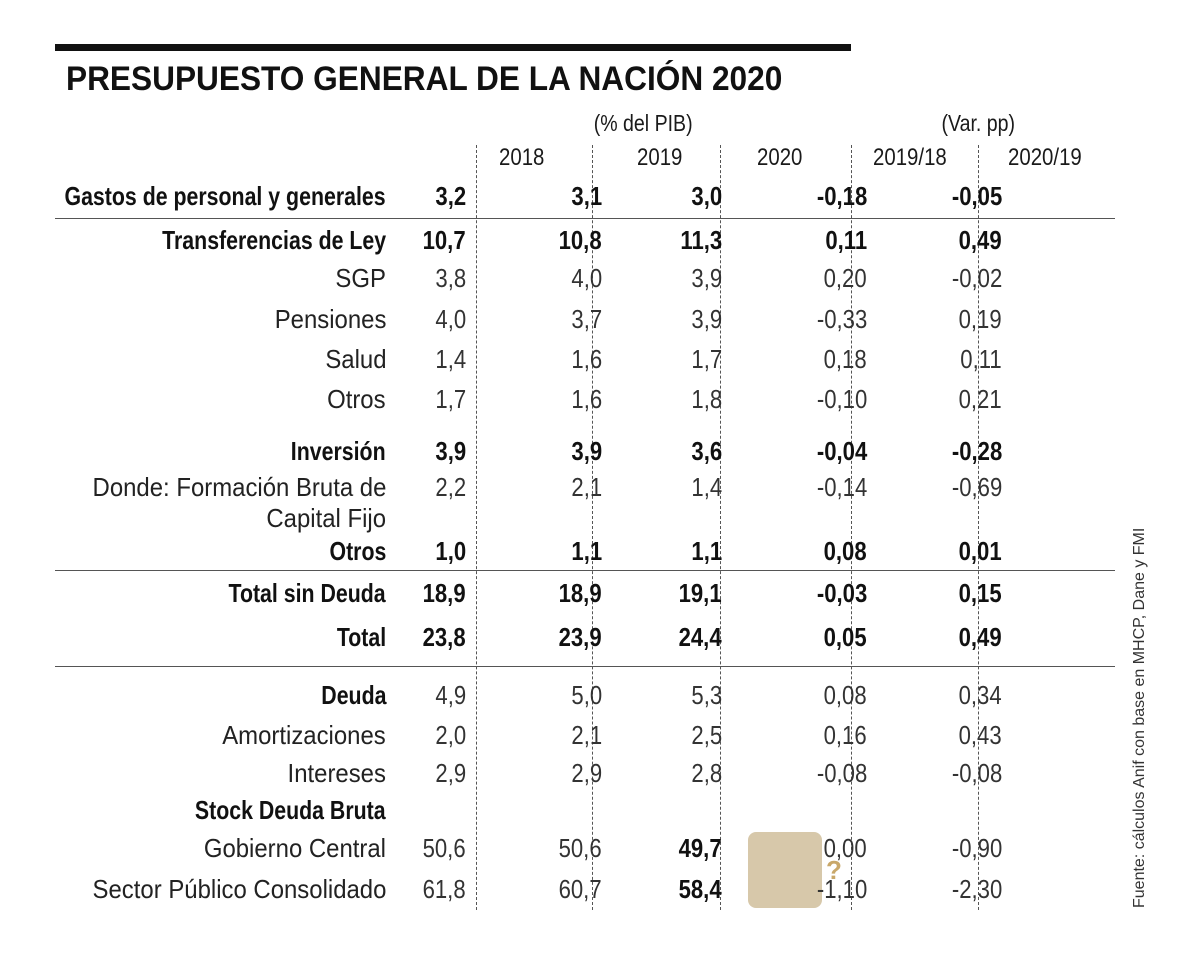  Describe the element at coordinates (450, 319) in the screenshot. I see `table-cell: 4,0` at that location.